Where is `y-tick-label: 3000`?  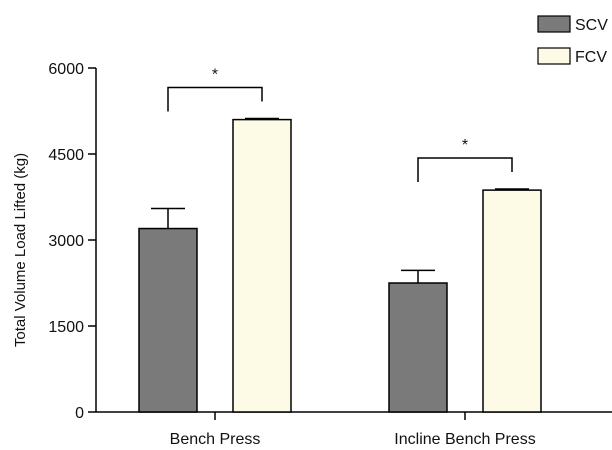 y-tick-label: 3000 is located at coordinates (66, 241).